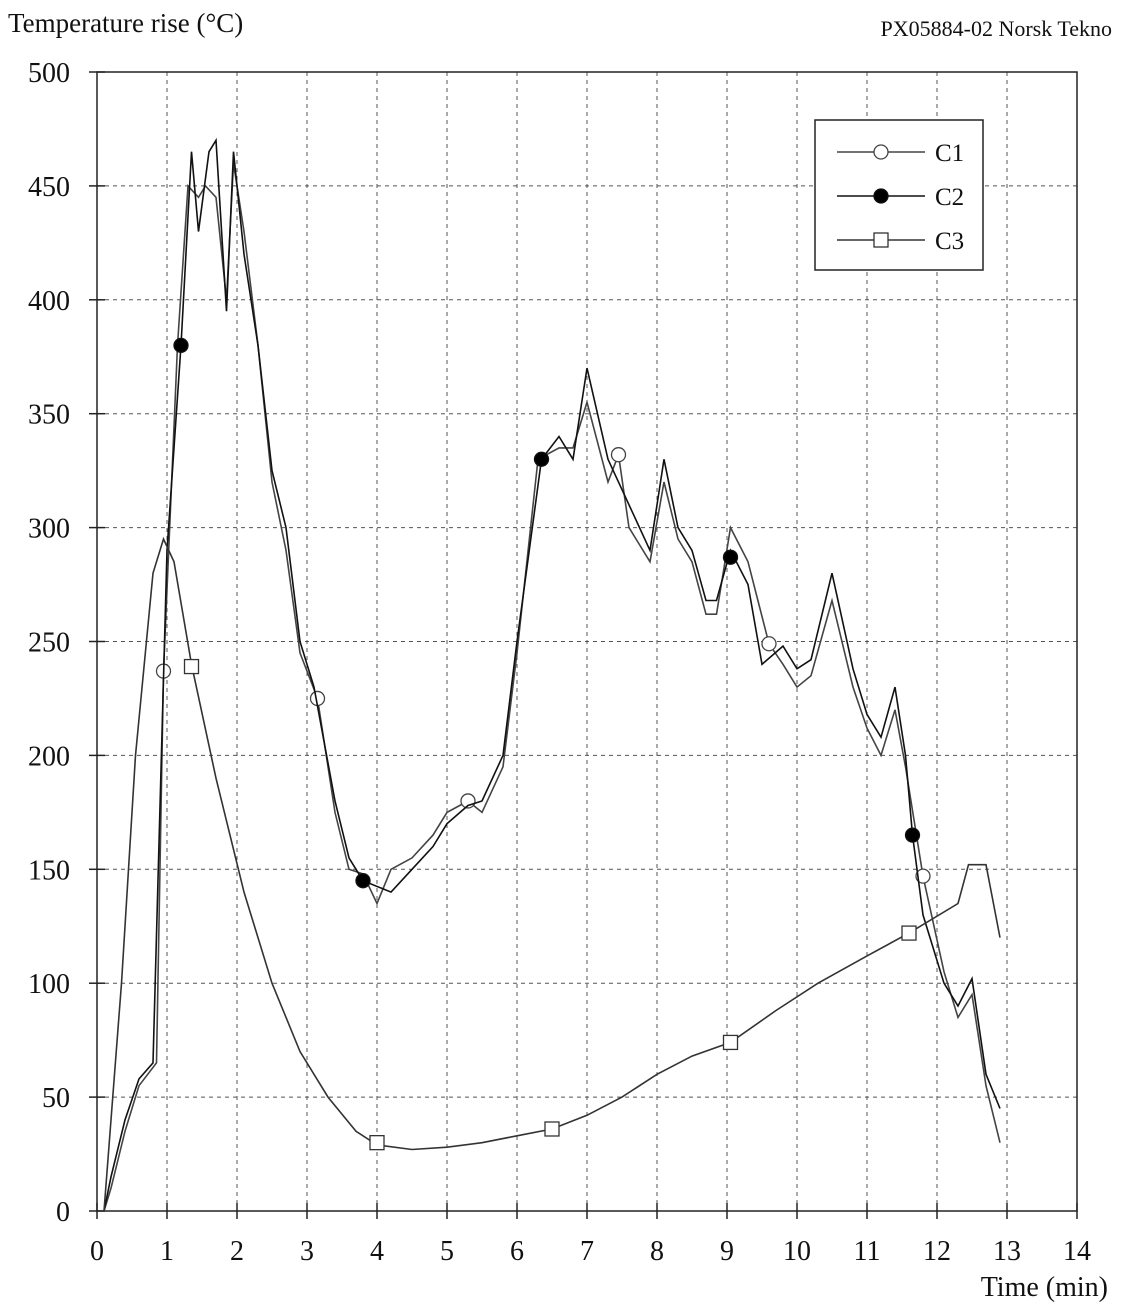 Image resolution: width=1121 pixels, height=1313 pixels. Describe the element at coordinates (1007, 1251) in the screenshot. I see `x-tick-label: 13` at that location.